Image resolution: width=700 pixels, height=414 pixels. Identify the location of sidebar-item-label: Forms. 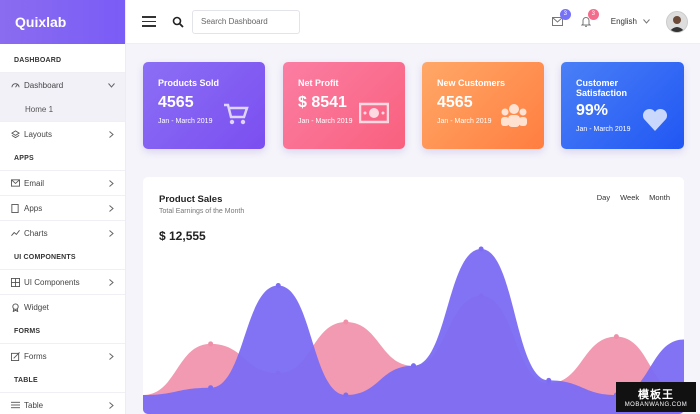
(35, 356).